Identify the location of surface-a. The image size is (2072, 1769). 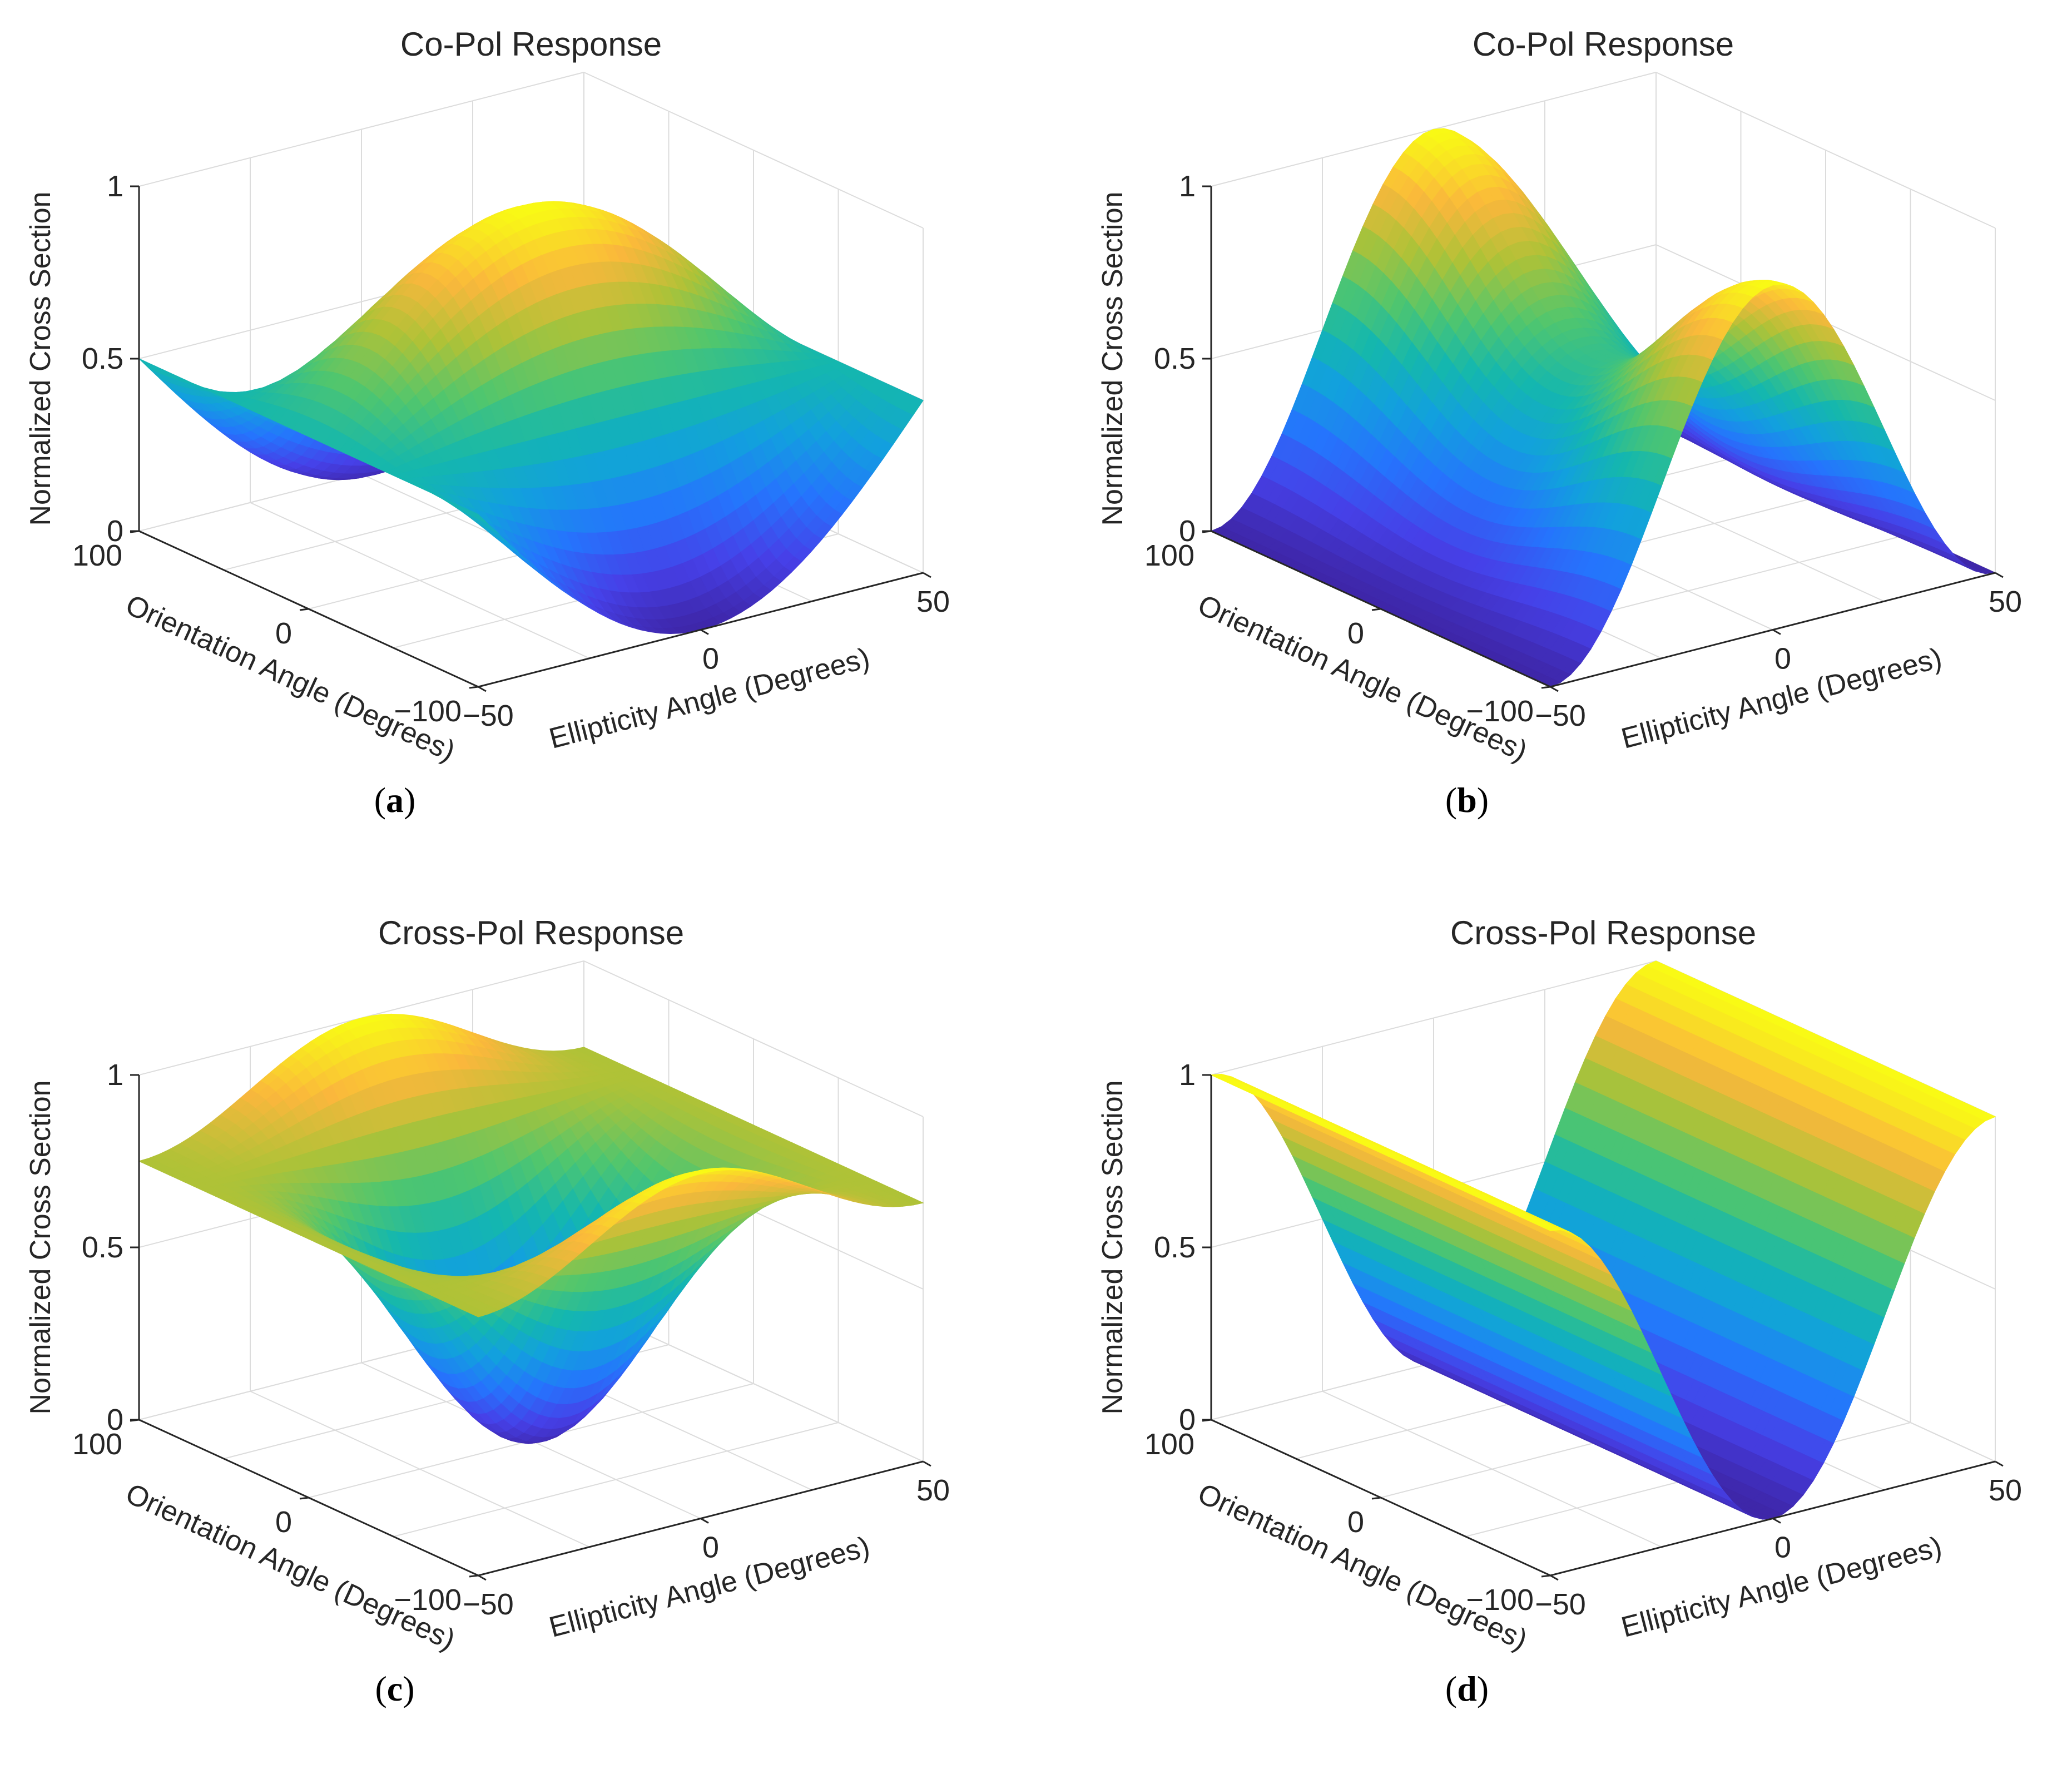
(531, 418).